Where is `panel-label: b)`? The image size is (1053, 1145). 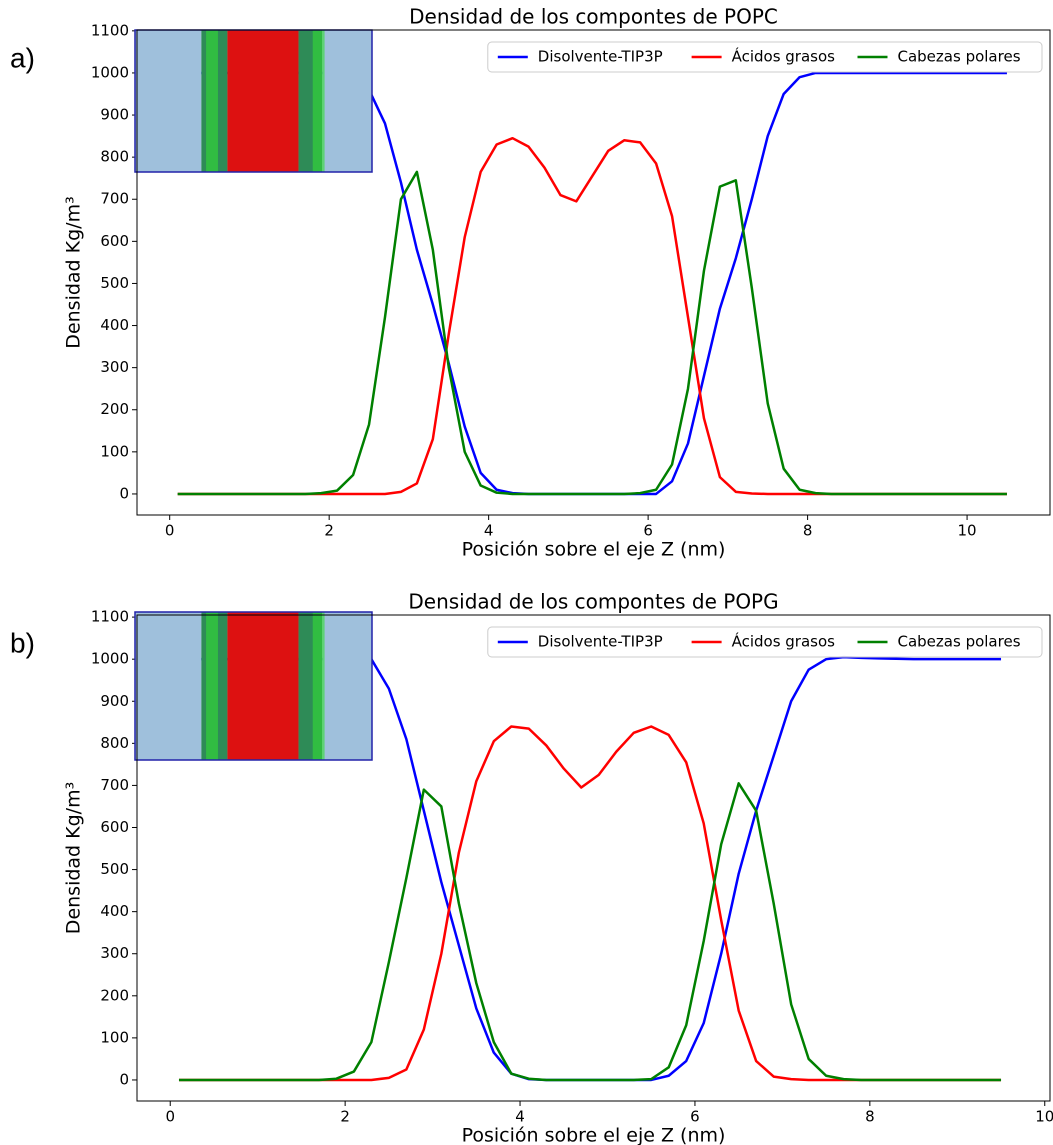
panel-label: b) is located at coordinates (22, 642).